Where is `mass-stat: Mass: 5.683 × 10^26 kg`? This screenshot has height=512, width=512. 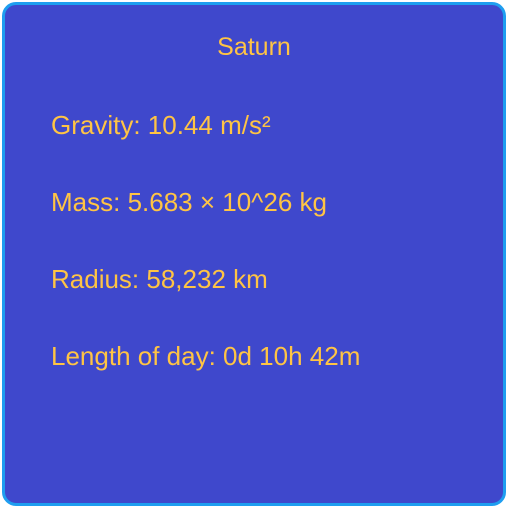
mass-stat: Mass: 5.683 × 10^26 kg is located at coordinates (189, 202).